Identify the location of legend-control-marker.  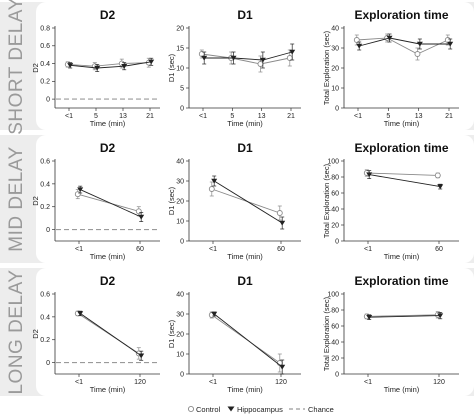
(191, 409).